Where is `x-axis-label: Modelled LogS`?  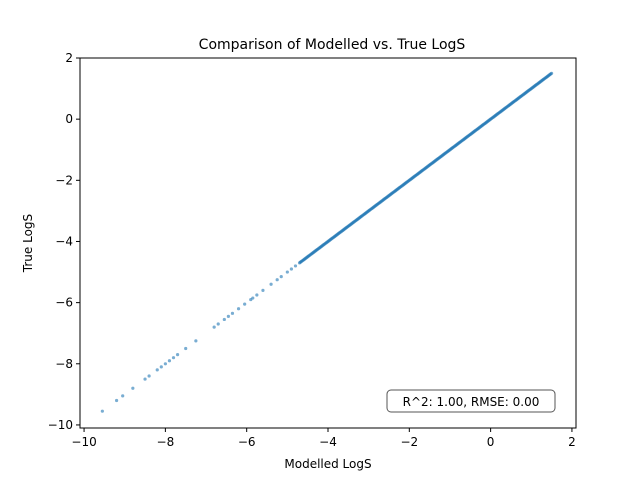
x-axis-label: Modelled LogS is located at coordinates (327, 464).